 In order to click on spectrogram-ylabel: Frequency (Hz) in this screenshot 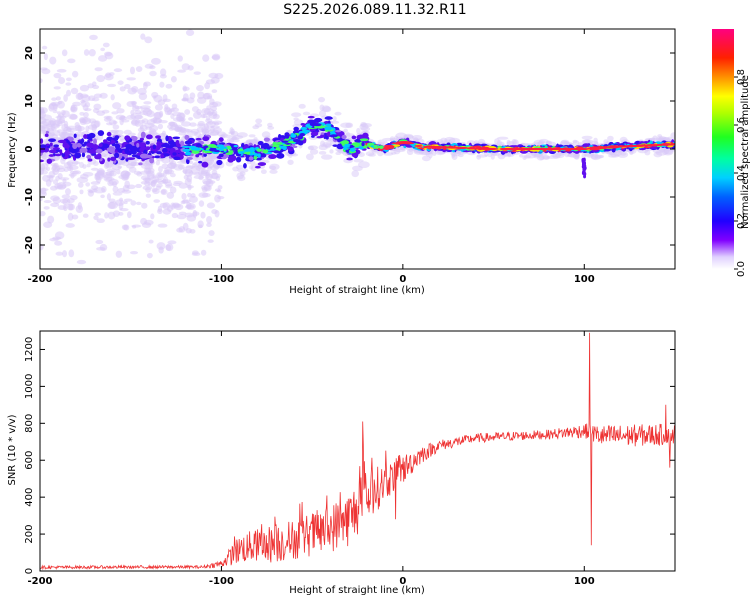, I will do `click(12, 150)`.